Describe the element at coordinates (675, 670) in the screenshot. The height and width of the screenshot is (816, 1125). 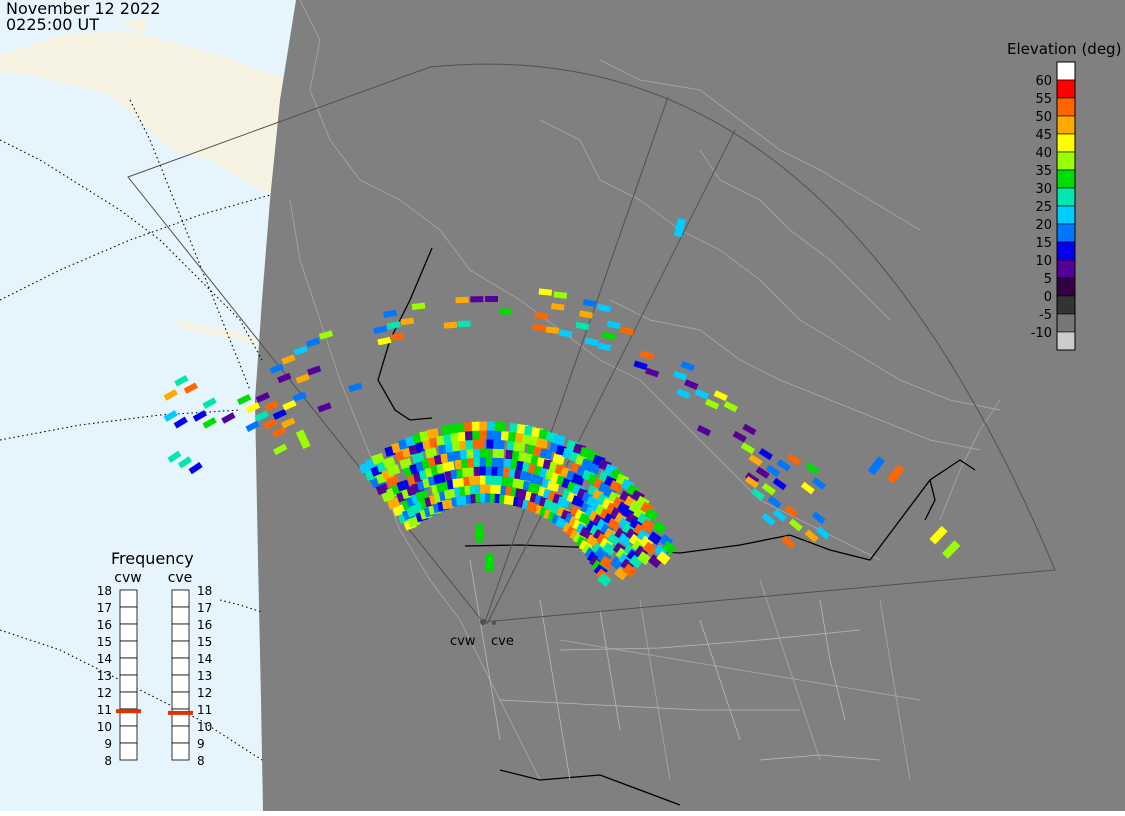
I see `state-borders` at that location.